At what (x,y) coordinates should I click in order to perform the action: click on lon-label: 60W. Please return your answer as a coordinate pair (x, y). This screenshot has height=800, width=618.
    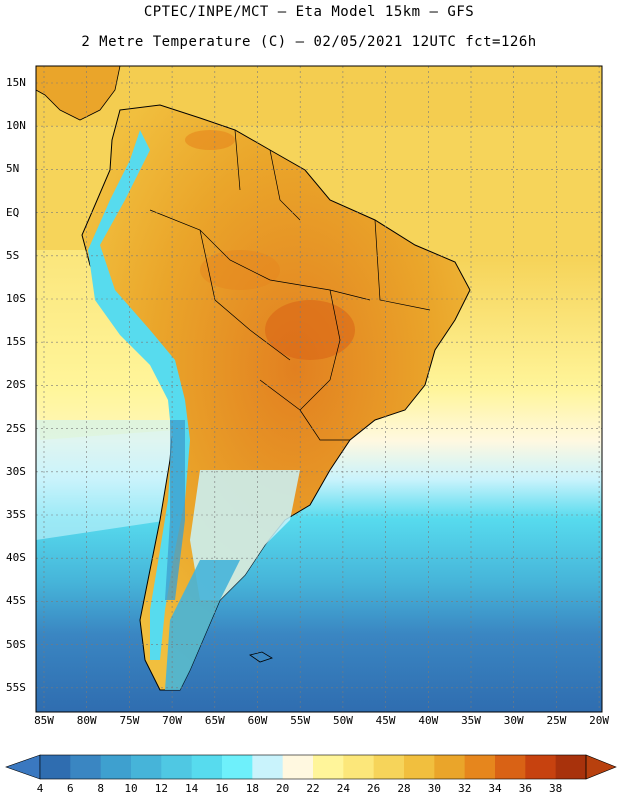
    Looking at the image, I should click on (257, 720).